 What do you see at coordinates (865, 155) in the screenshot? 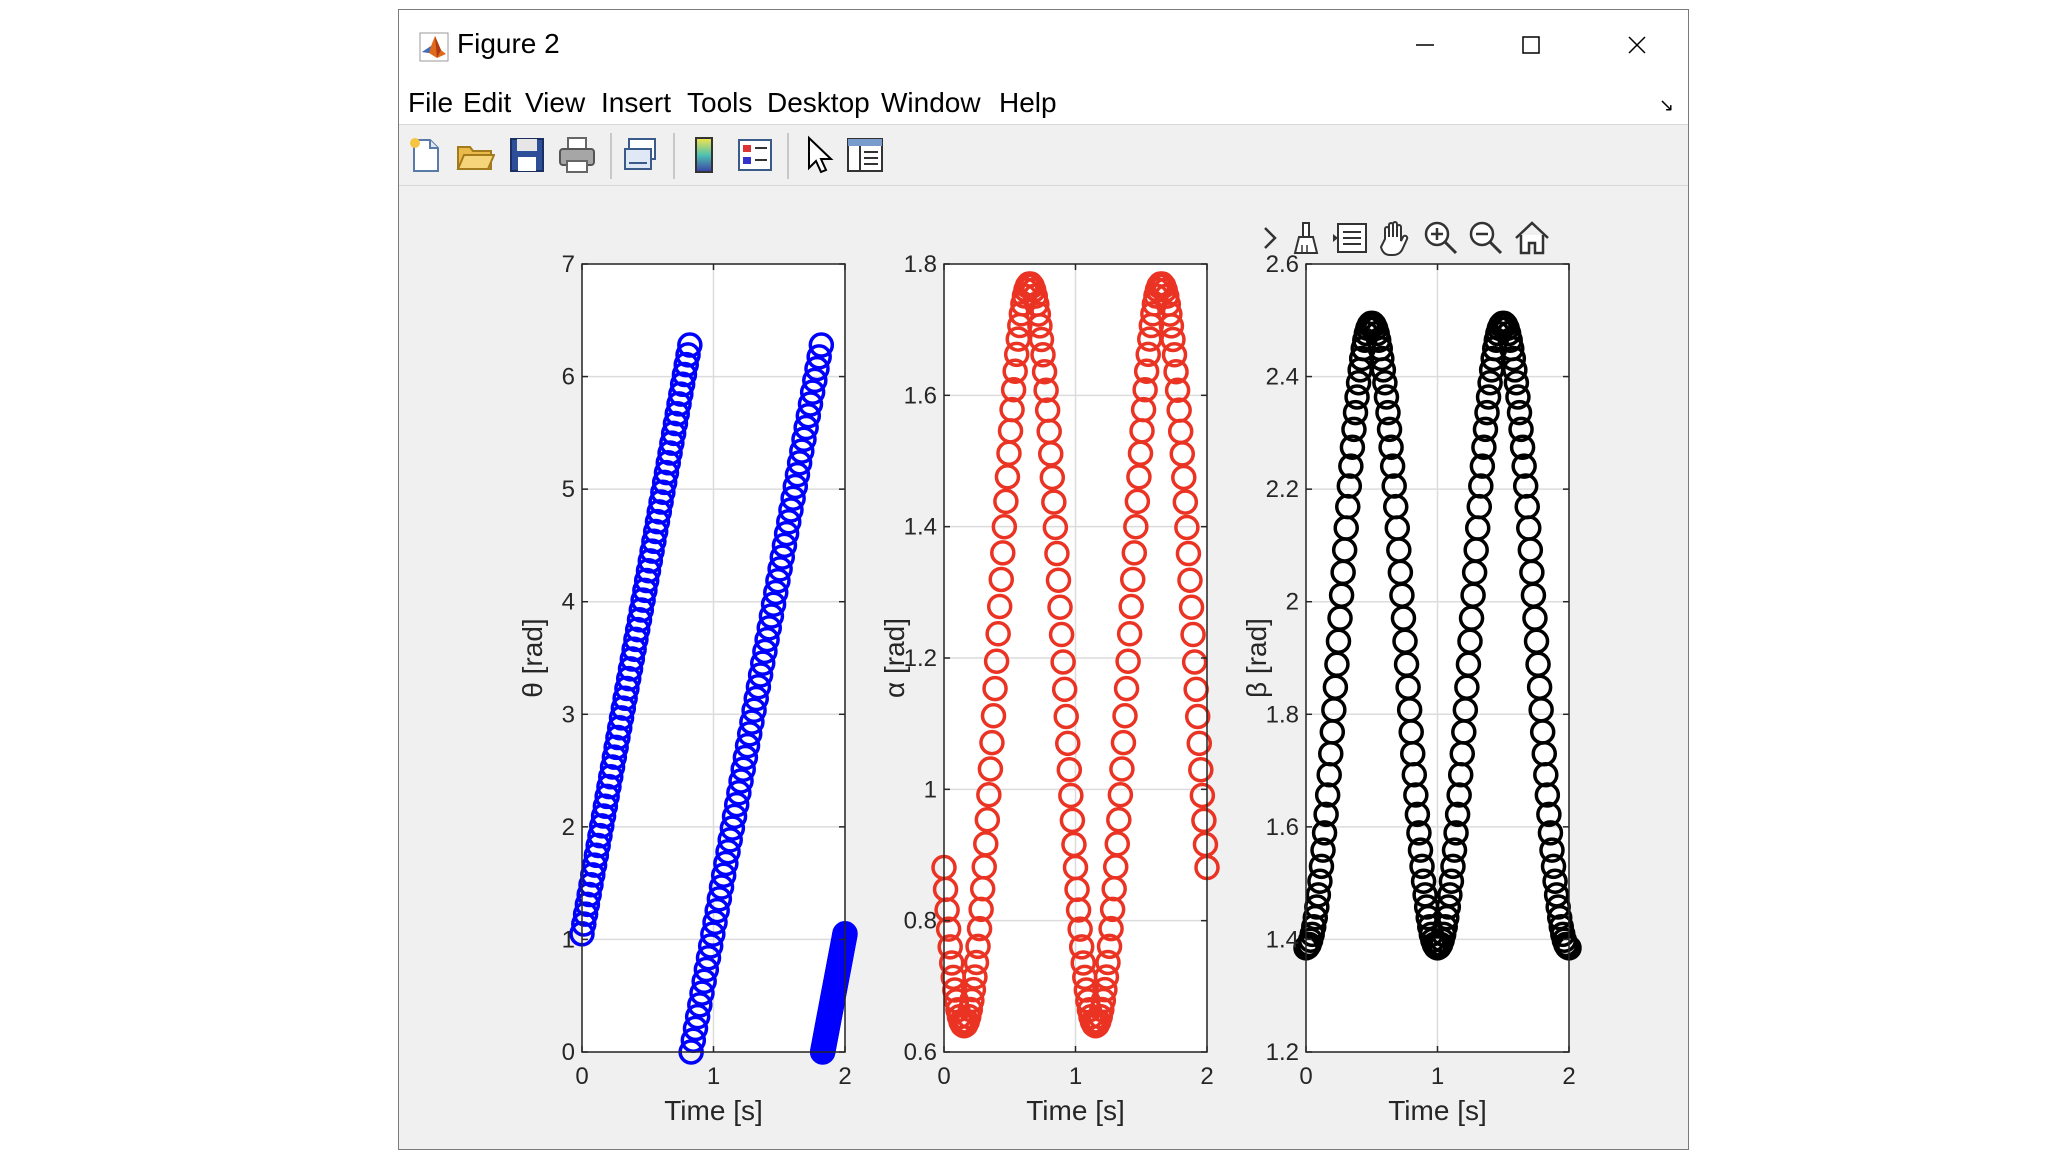
I see `property-inspector-icon` at bounding box center [865, 155].